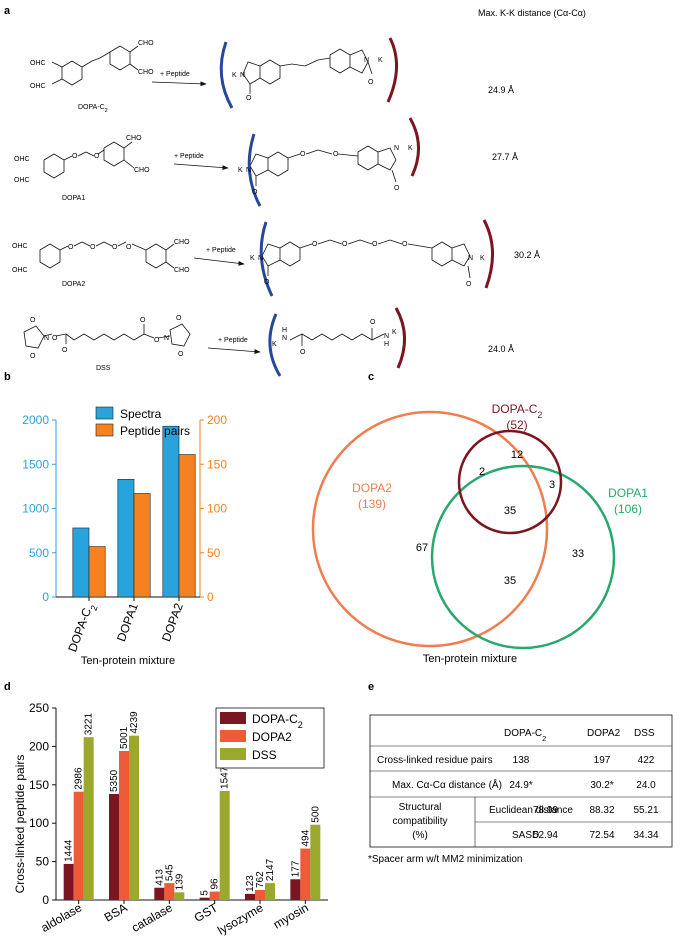  What do you see at coordinates (419, 821) in the screenshot?
I see `row-label-structural: compatibility` at bounding box center [419, 821].